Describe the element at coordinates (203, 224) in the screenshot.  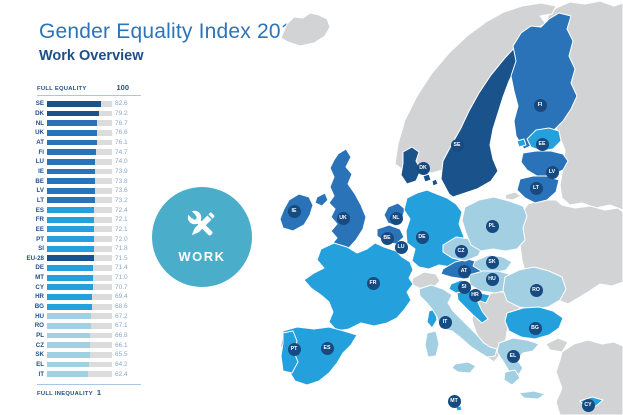
I see `pencil-glyph` at that location.